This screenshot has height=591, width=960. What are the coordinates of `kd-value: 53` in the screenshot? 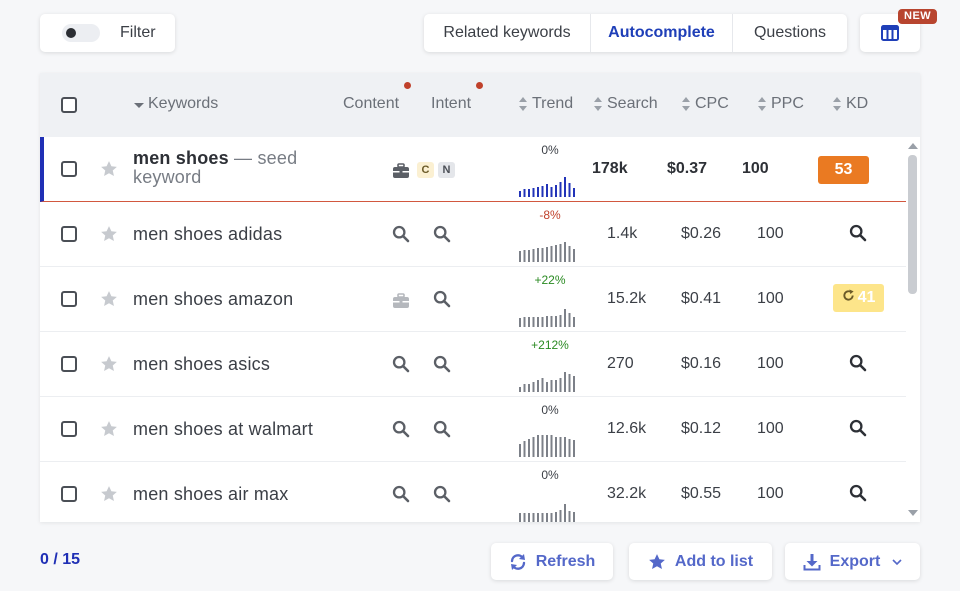 It's located at (843, 169).